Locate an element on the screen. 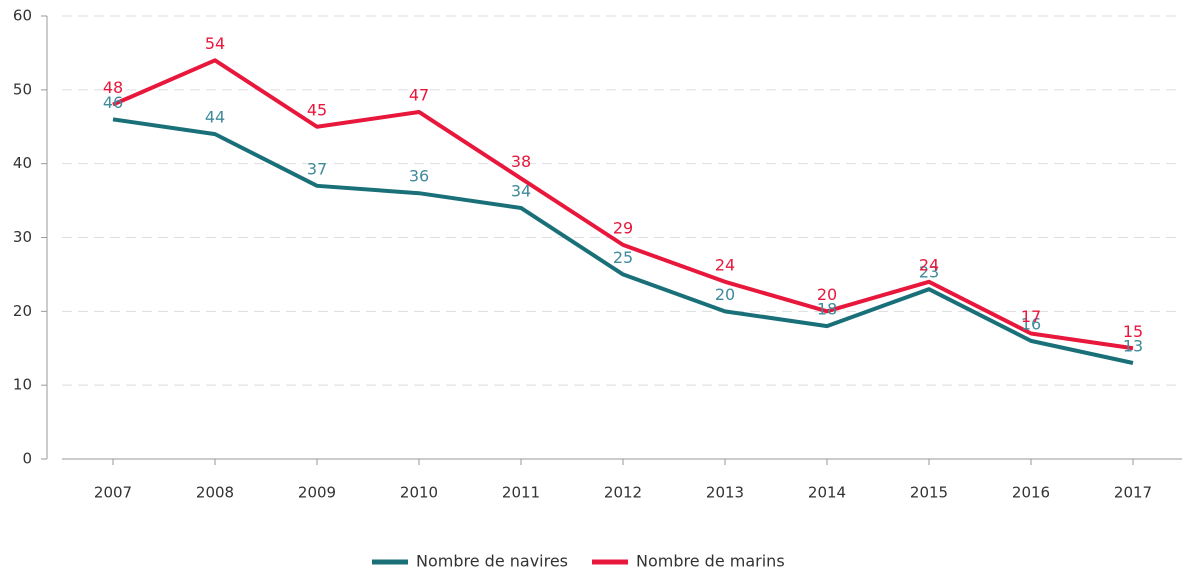 This screenshot has height=575, width=1182. x-tick-label: 2012 is located at coordinates (623, 493).